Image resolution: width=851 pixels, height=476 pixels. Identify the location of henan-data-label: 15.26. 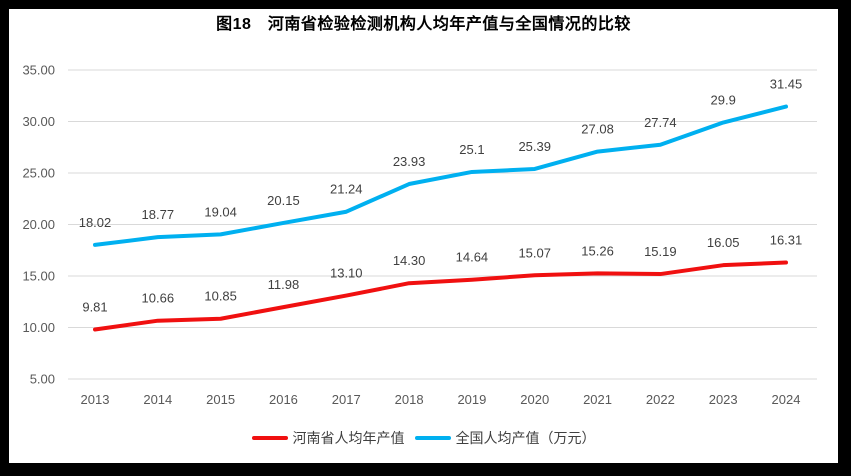
(597, 250).